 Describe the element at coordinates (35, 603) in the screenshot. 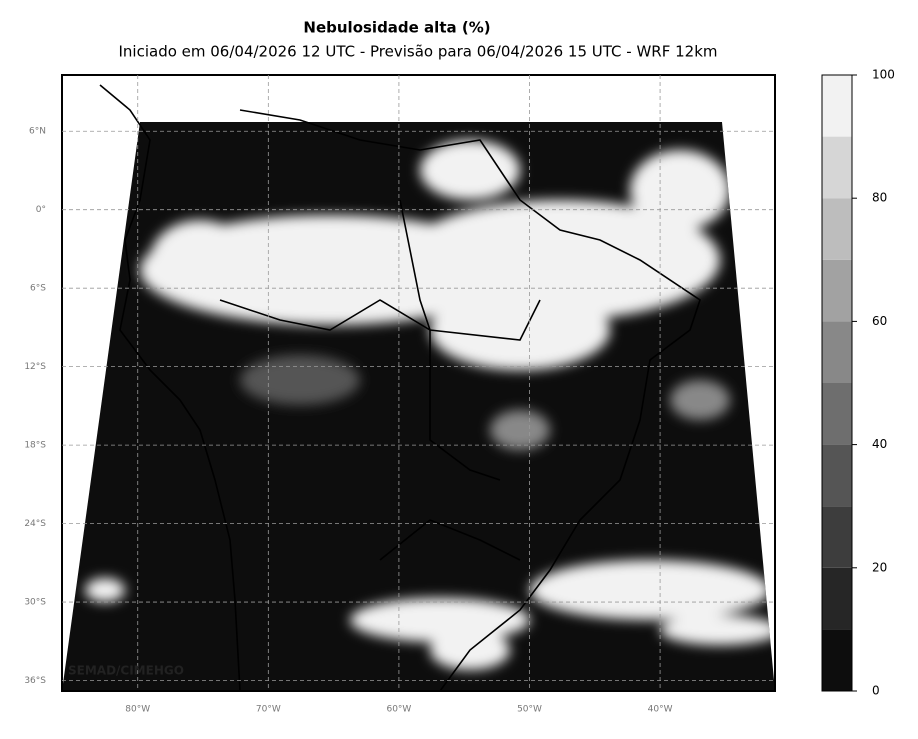

I see `lat-label: 30°S` at that location.